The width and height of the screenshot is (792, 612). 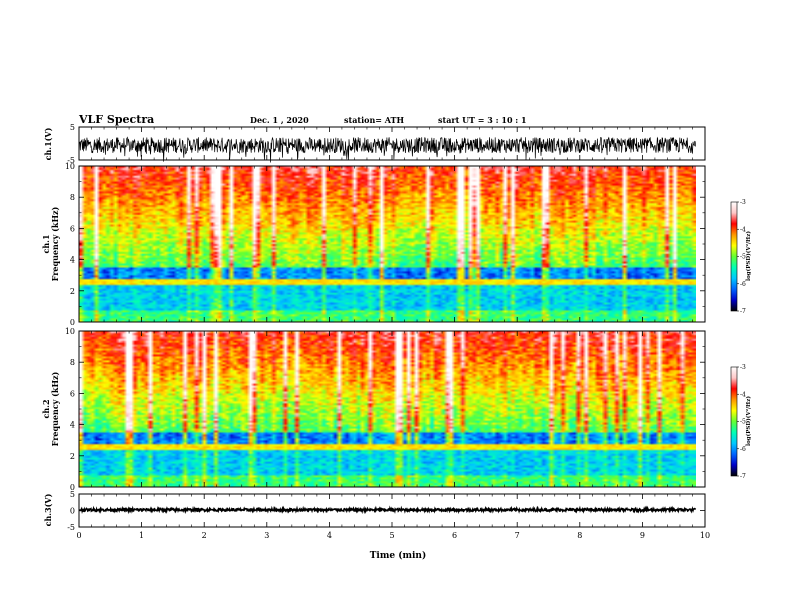 I want to click on x-tick-label: 3, so click(x=266, y=535).